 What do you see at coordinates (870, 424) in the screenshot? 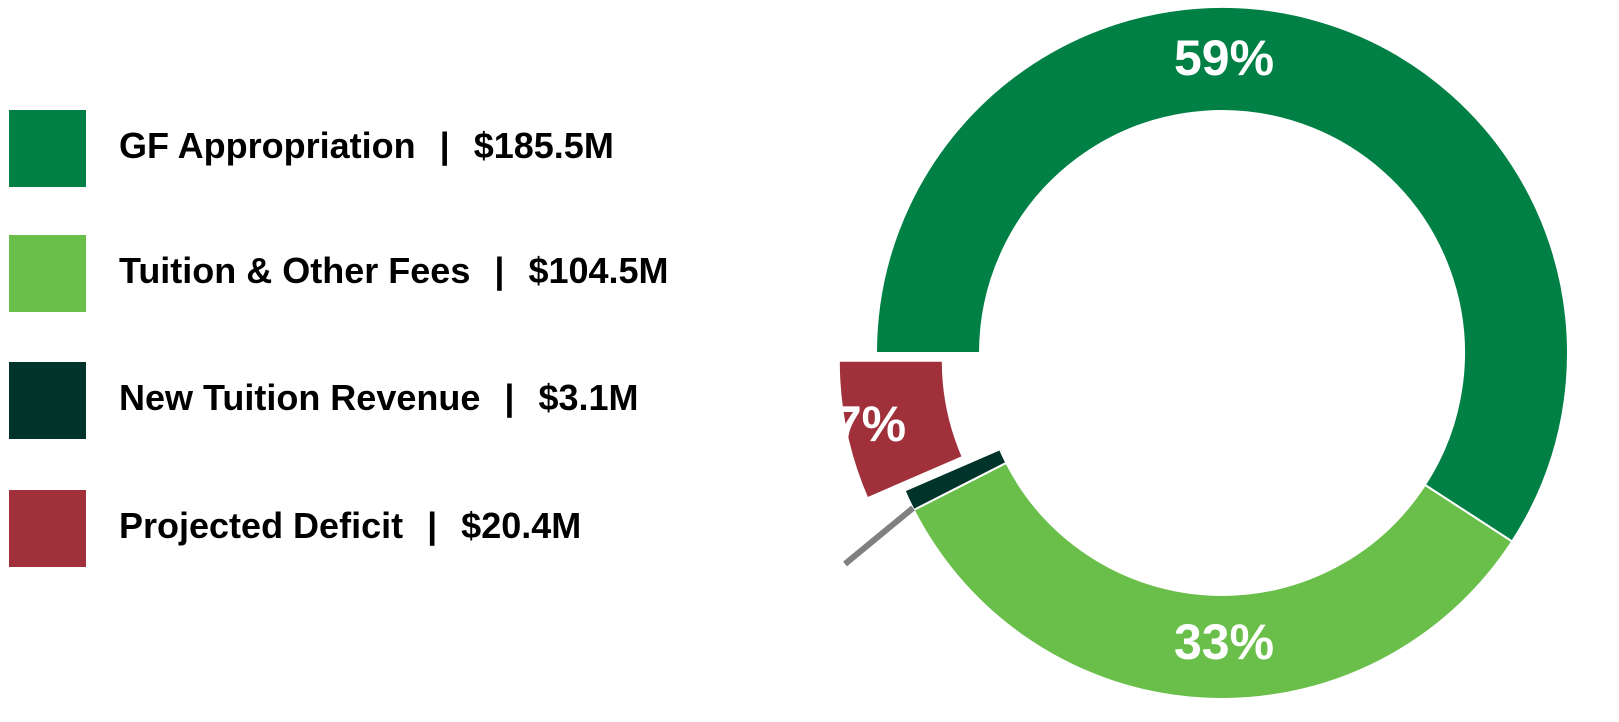
I see `percent-label: 7%` at bounding box center [870, 424].